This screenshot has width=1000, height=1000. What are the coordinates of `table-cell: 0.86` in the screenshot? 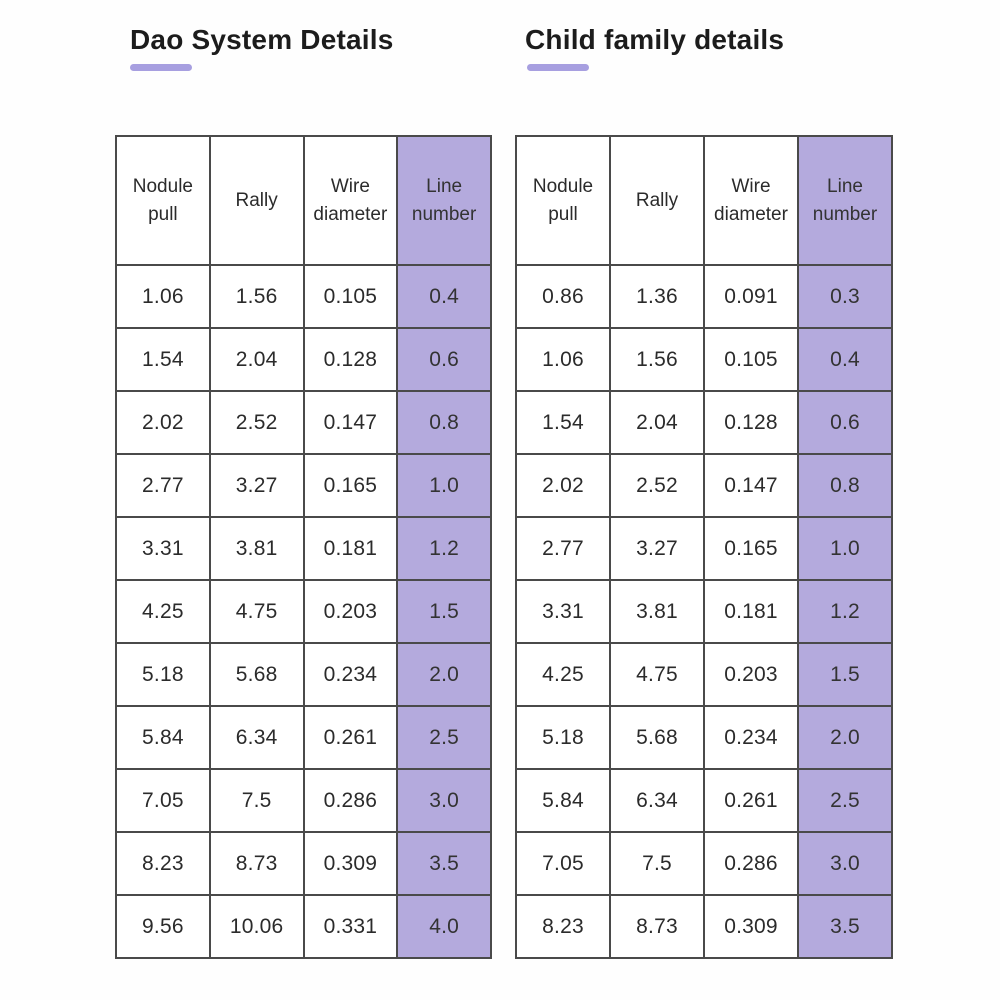 It's located at (563, 296).